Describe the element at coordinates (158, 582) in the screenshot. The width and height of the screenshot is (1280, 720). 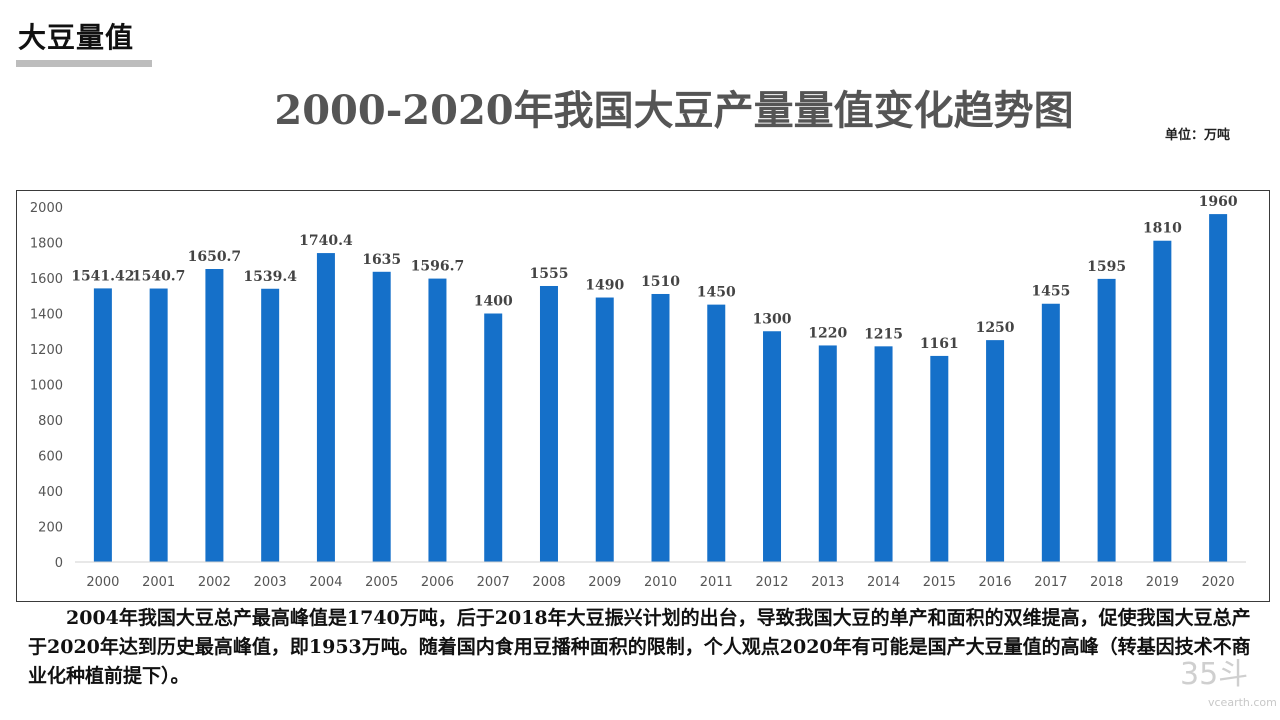
I see `x-tick-label-2001: 2001` at that location.